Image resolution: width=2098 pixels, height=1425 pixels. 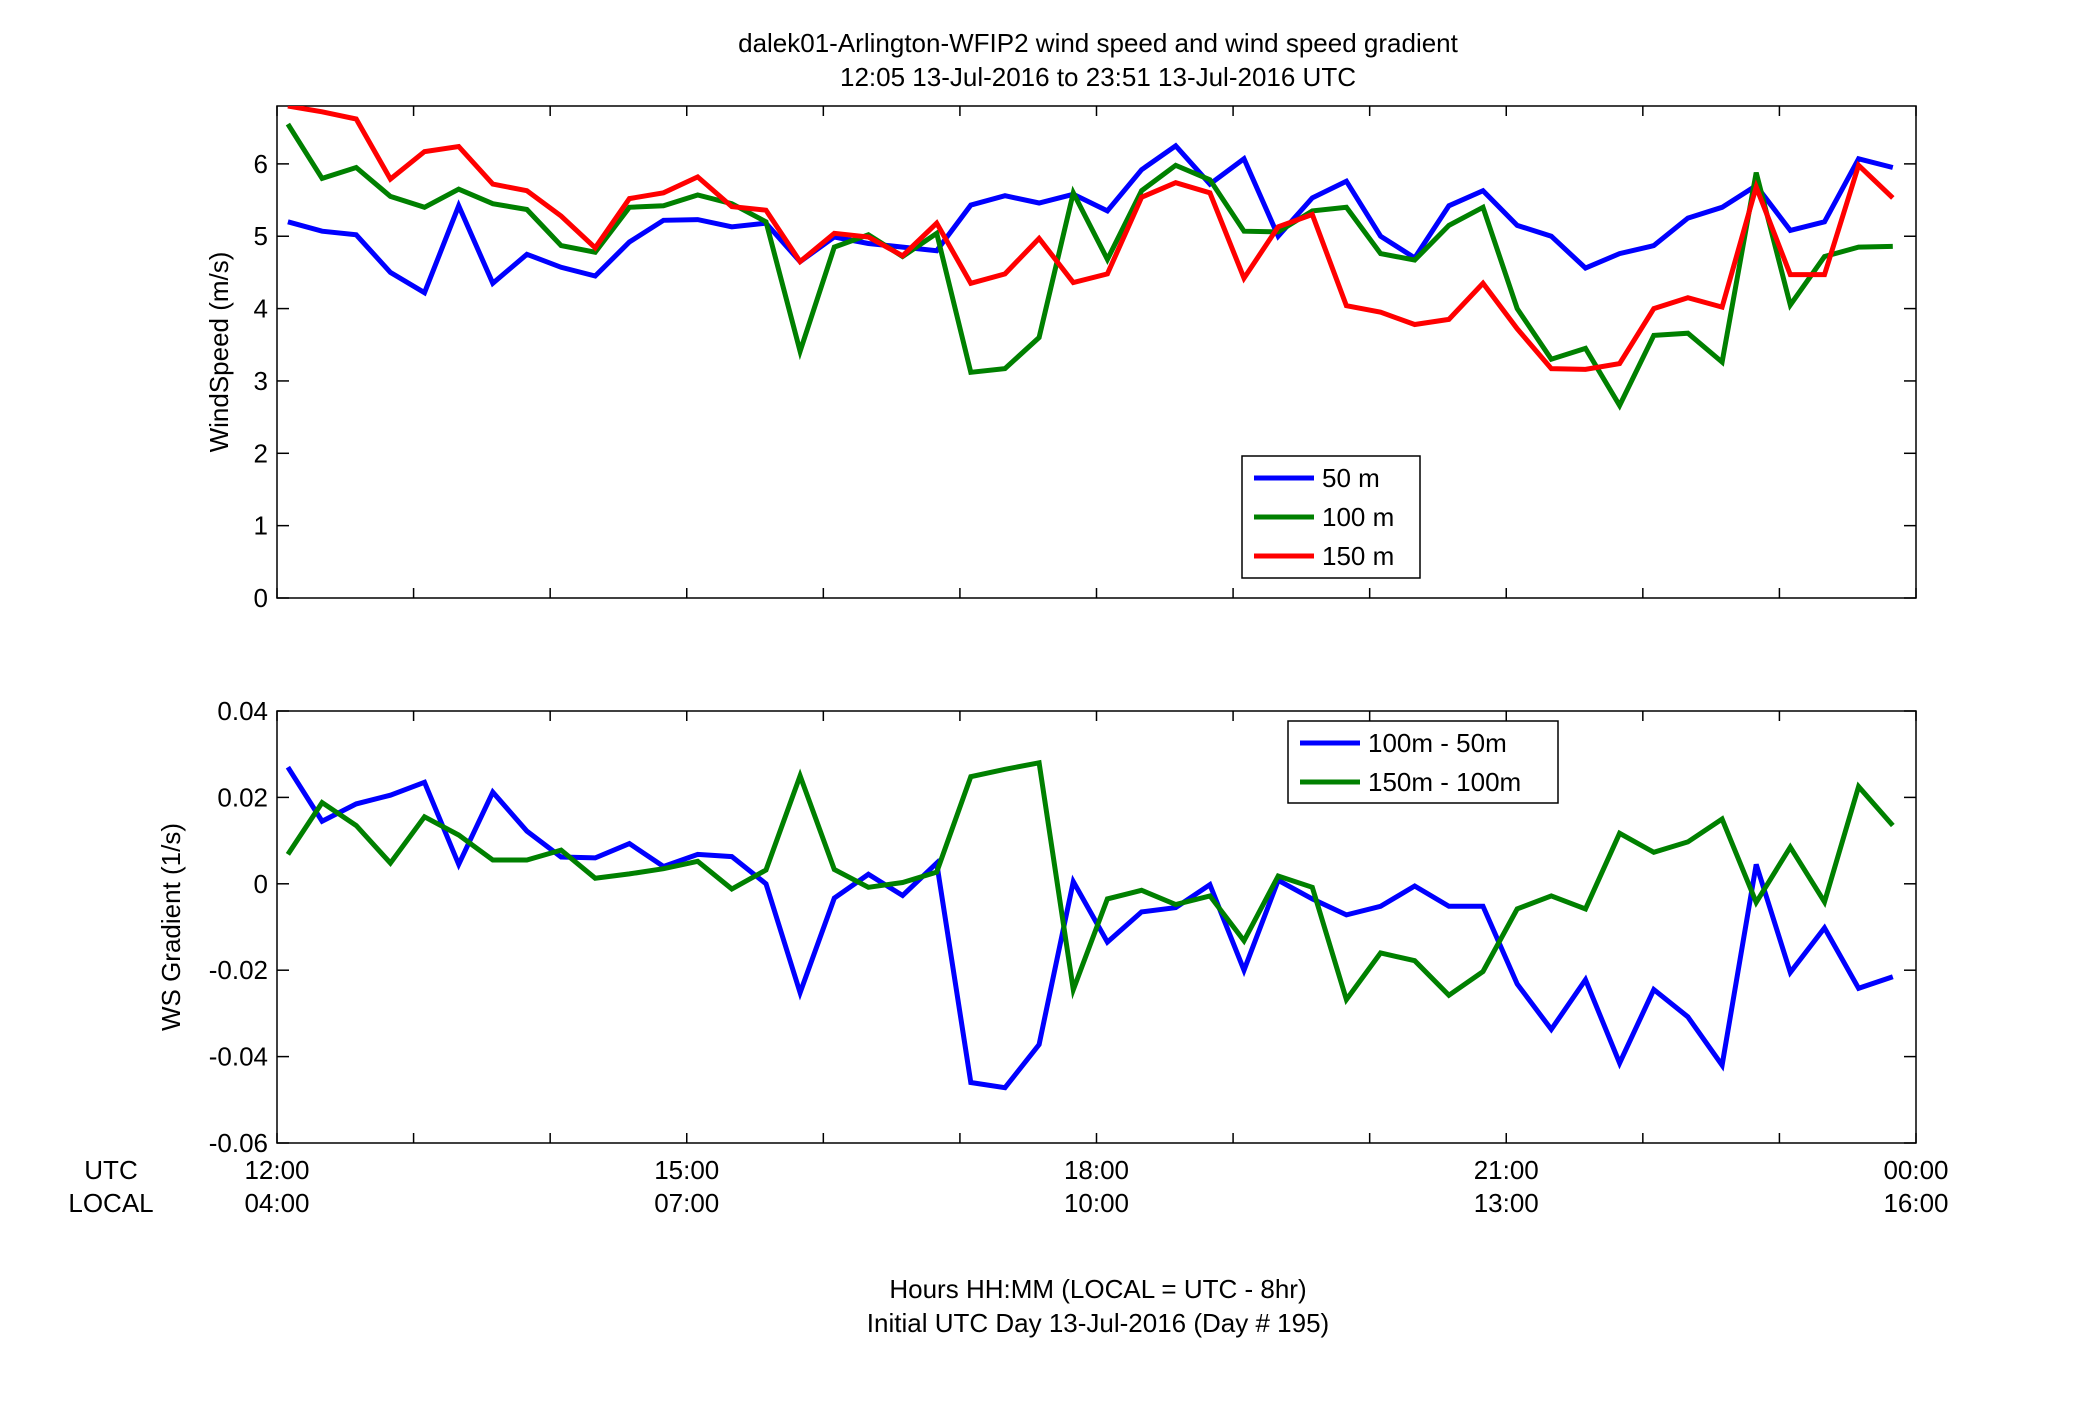 I want to click on y-tick-label: -0.04, so click(x=238, y=1057).